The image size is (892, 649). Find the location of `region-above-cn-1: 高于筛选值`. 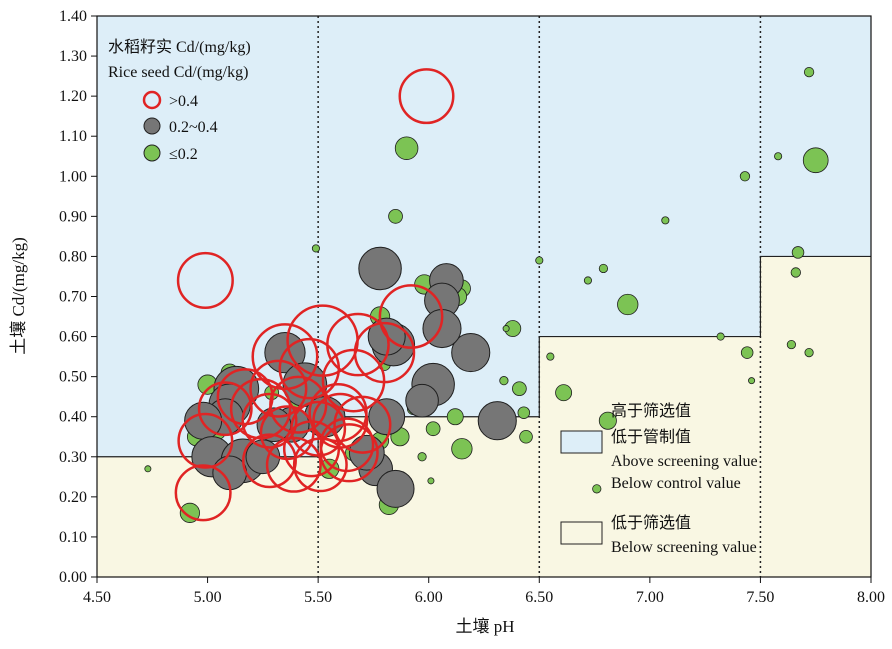

region-above-cn-1: 高于筛选值 is located at coordinates (651, 410).